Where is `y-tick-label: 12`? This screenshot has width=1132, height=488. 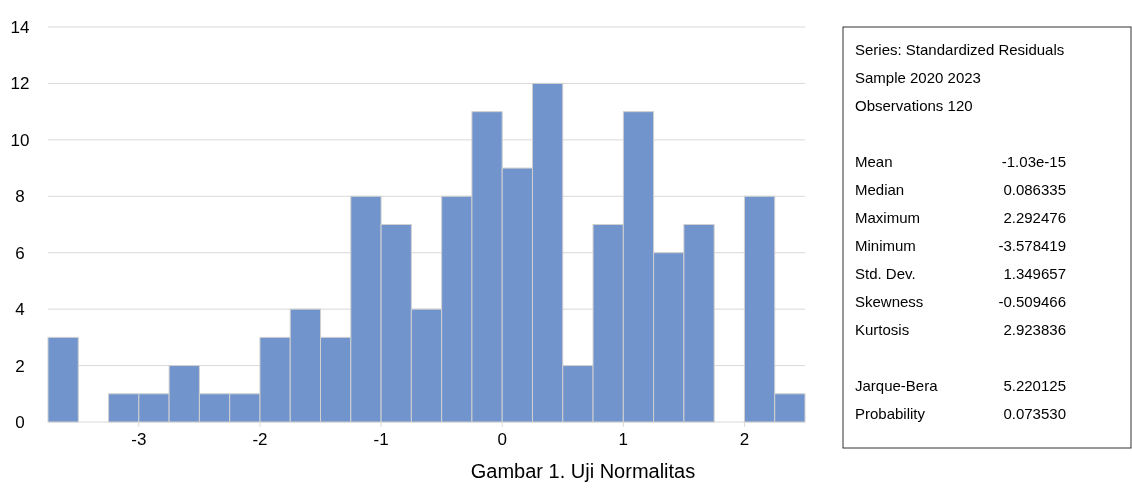 y-tick-label: 12 is located at coordinates (20, 84).